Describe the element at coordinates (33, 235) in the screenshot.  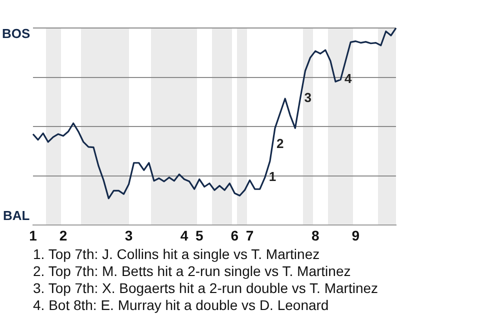
I see `x-tick-label: 1` at that location.